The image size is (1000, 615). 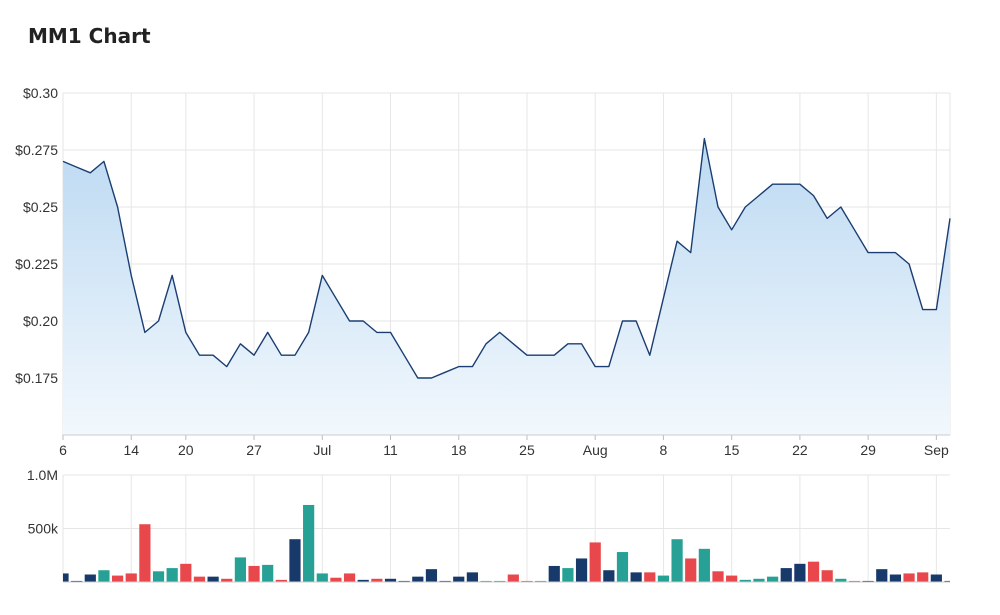 I want to click on volume-chart, so click(x=506, y=543).